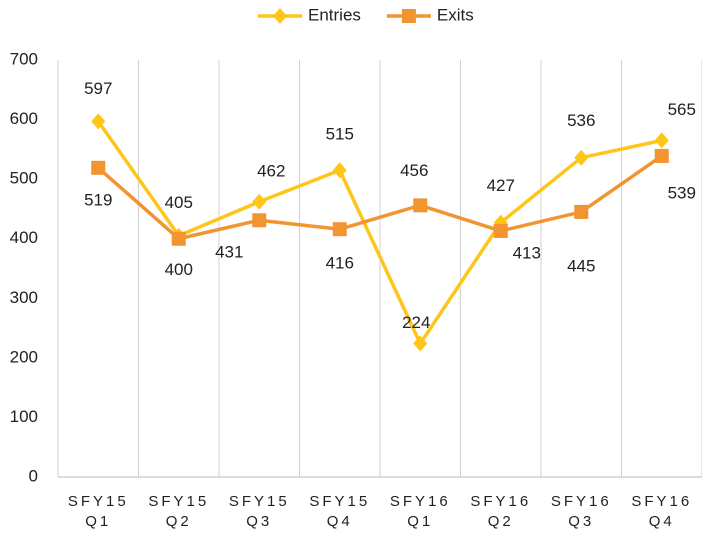 Image resolution: width=702 pixels, height=539 pixels. Describe the element at coordinates (380, 197) in the screenshot. I see `series-line` at that location.